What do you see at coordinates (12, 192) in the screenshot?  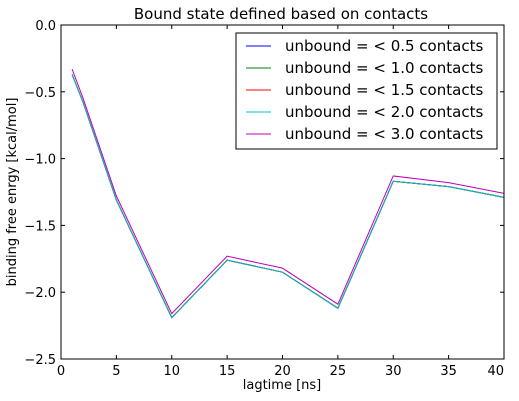 I see `y-axis-label: binding free enrgy [kcal/mol]` at bounding box center [12, 192].